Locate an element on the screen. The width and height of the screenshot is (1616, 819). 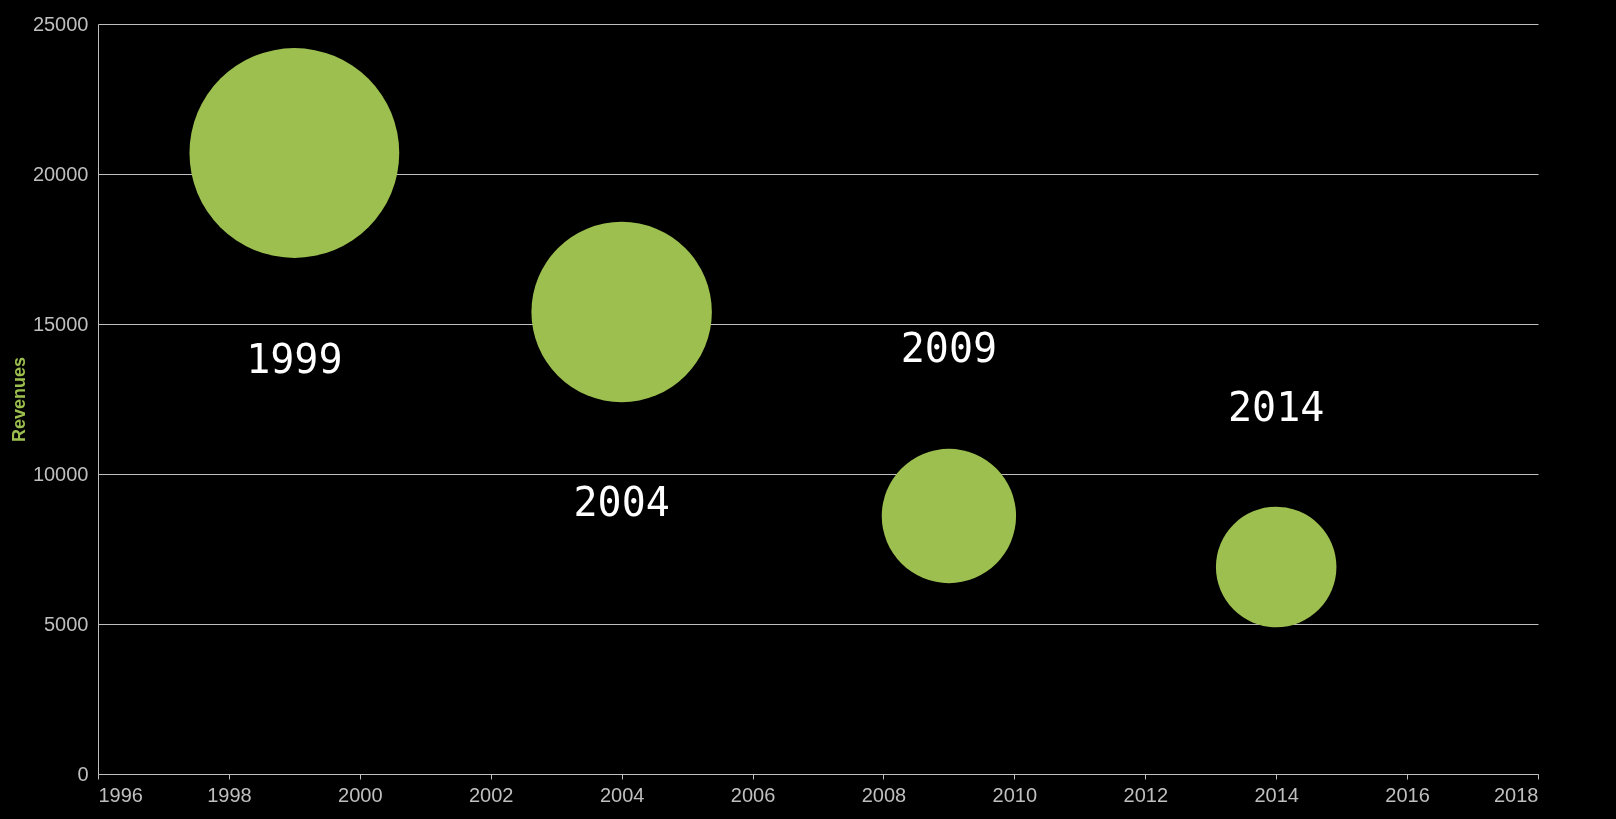
x-tick-label: 2008 is located at coordinates (884, 794).